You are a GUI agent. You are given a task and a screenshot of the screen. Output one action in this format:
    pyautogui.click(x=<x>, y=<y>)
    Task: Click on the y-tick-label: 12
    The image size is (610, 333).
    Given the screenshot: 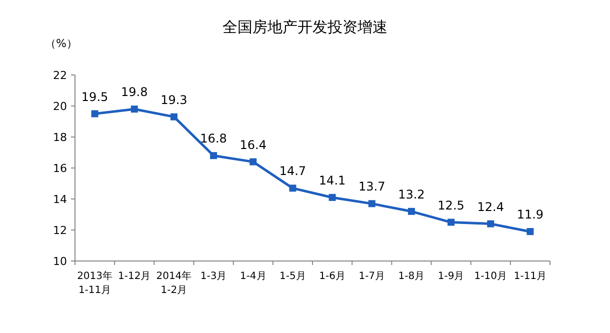 What is the action you would take?
    pyautogui.click(x=60, y=230)
    